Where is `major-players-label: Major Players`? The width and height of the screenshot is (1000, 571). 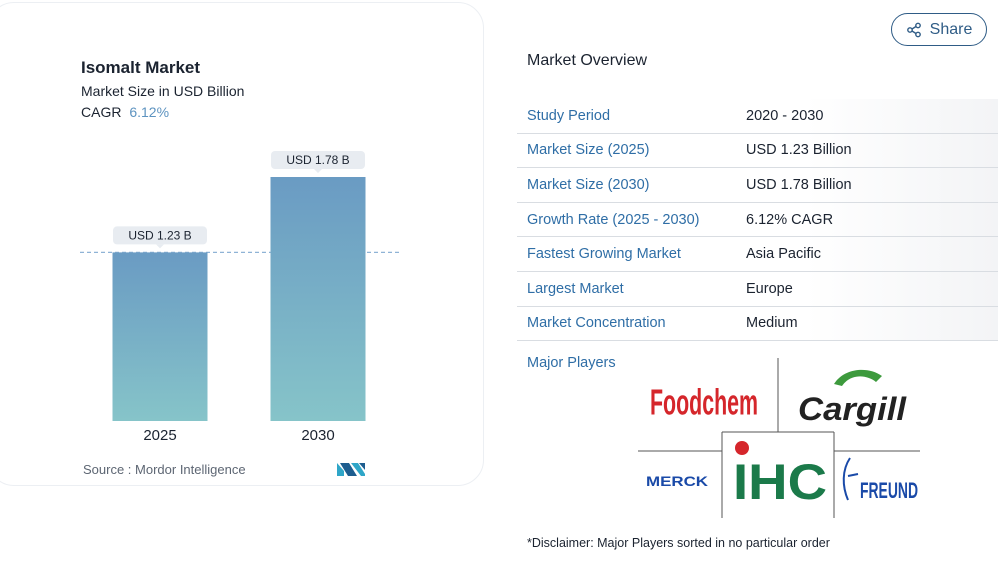
major-players-label: Major Players is located at coordinates (571, 363).